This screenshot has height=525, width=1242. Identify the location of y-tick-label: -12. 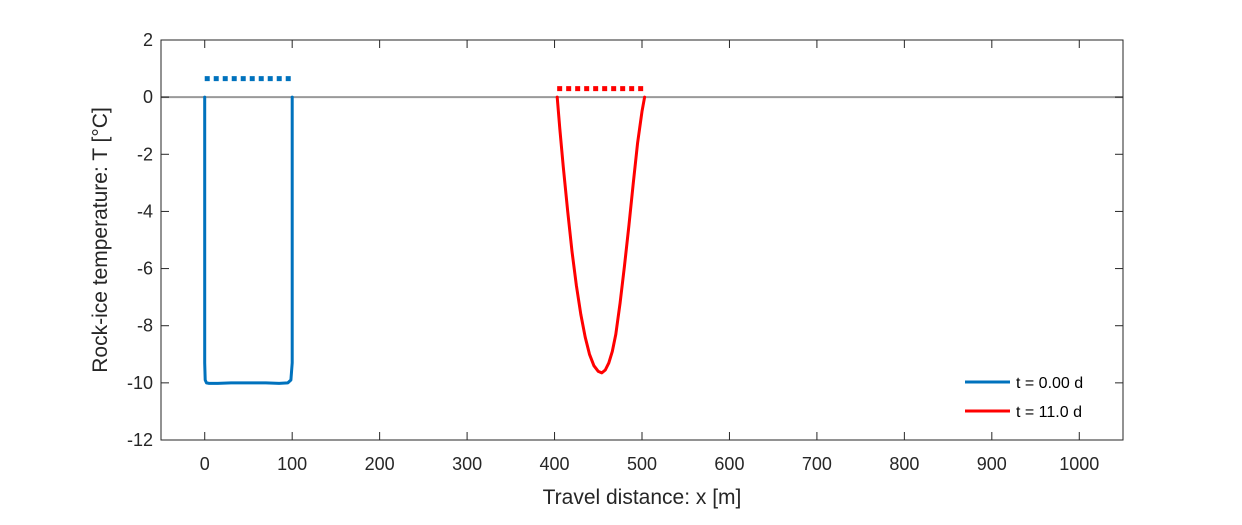
(140, 440).